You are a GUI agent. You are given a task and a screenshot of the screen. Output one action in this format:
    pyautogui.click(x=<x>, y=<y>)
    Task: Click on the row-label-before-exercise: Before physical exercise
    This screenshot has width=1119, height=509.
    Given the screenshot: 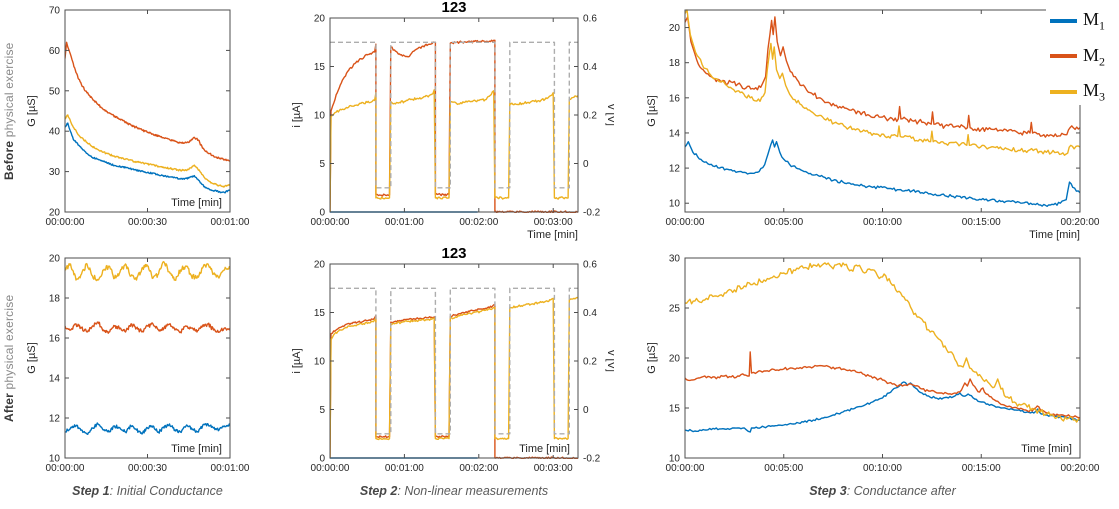 What is the action you would take?
    pyautogui.click(x=10, y=111)
    